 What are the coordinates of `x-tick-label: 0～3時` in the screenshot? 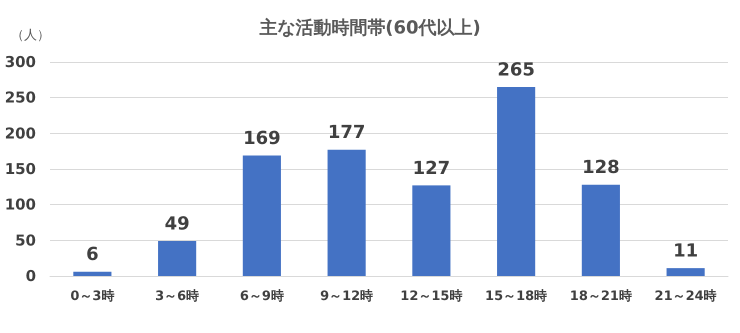 It's located at (92, 296).